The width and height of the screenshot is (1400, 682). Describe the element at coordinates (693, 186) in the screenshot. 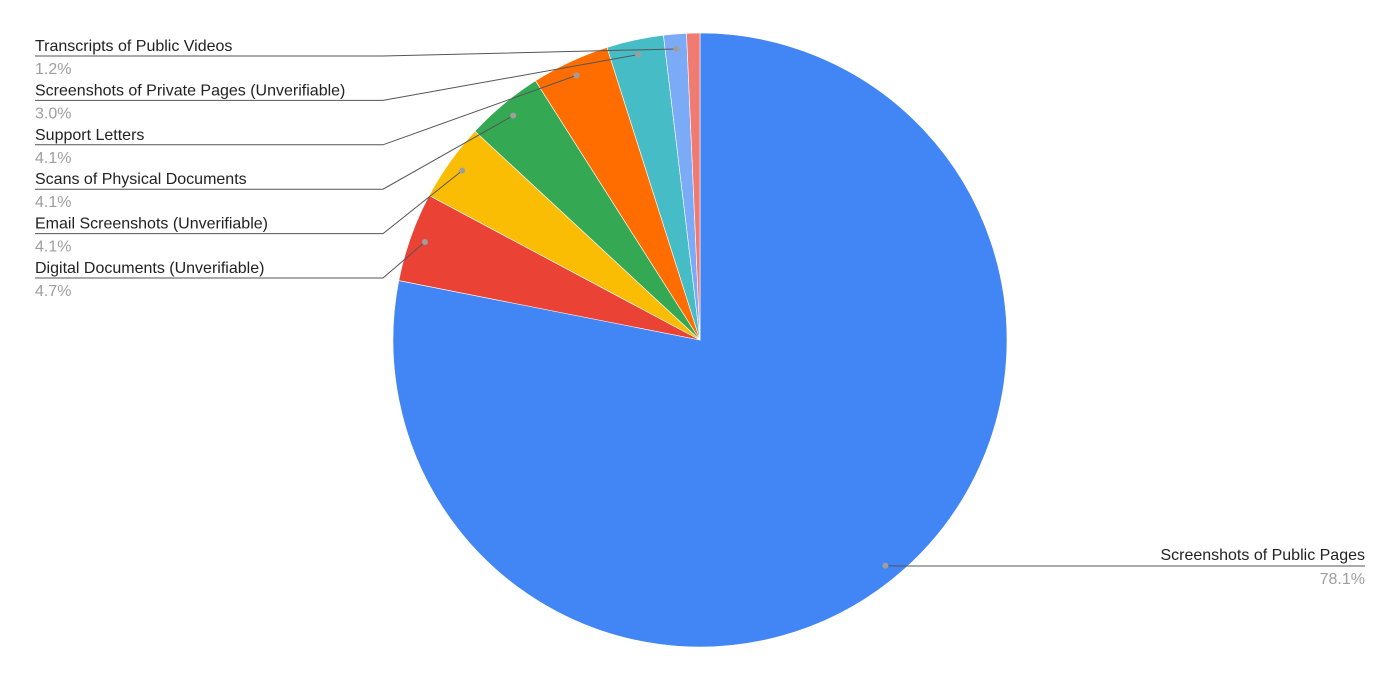

I see `pie-slice` at that location.